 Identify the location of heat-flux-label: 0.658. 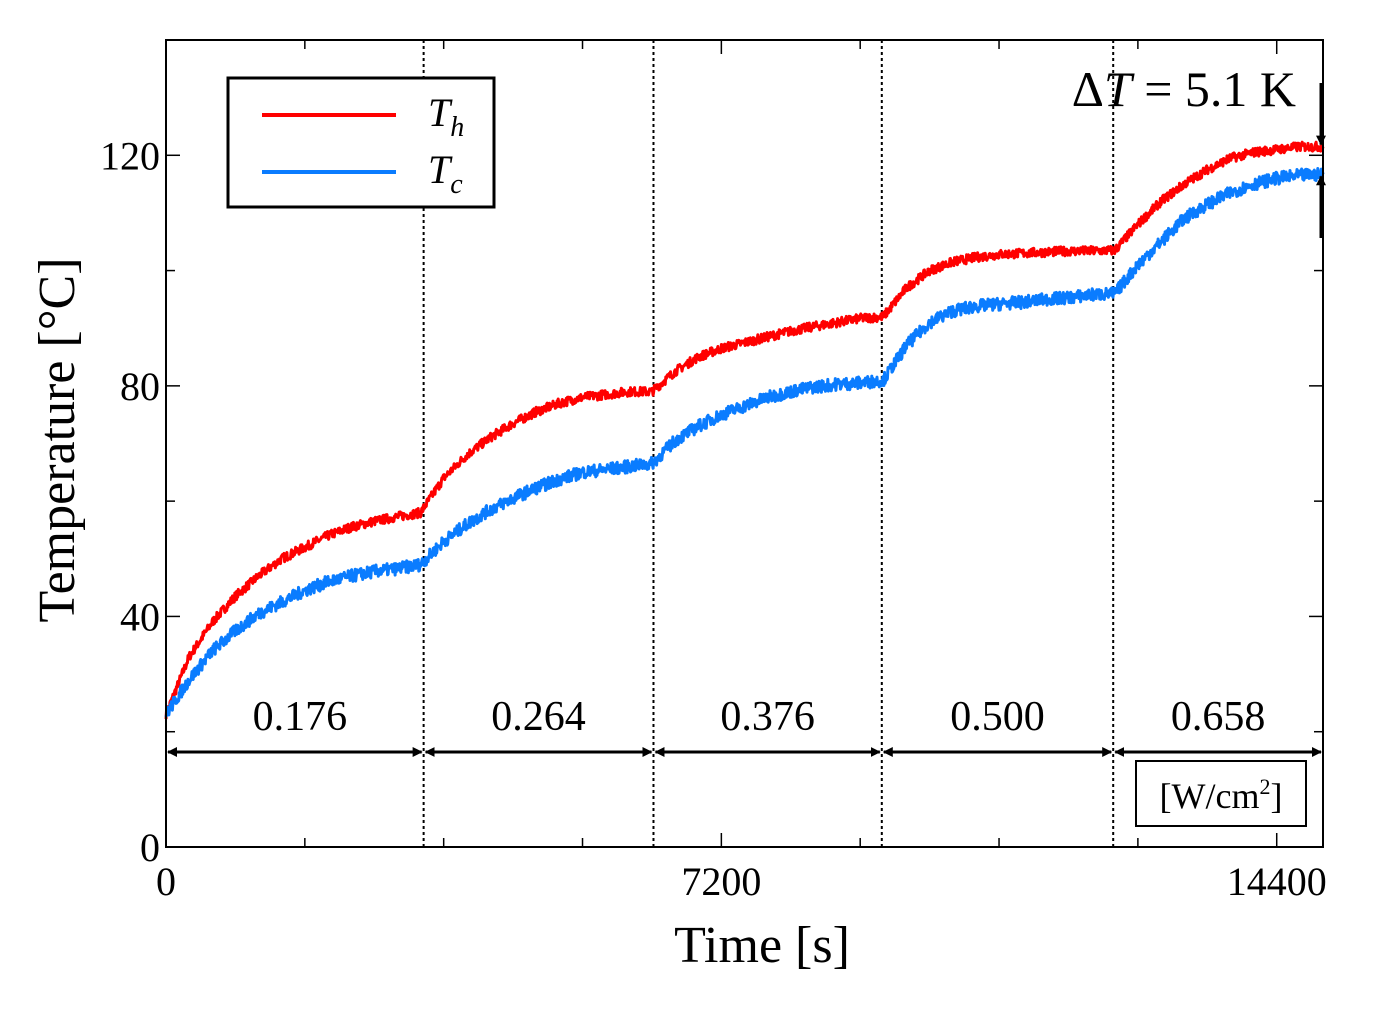
(1218, 717).